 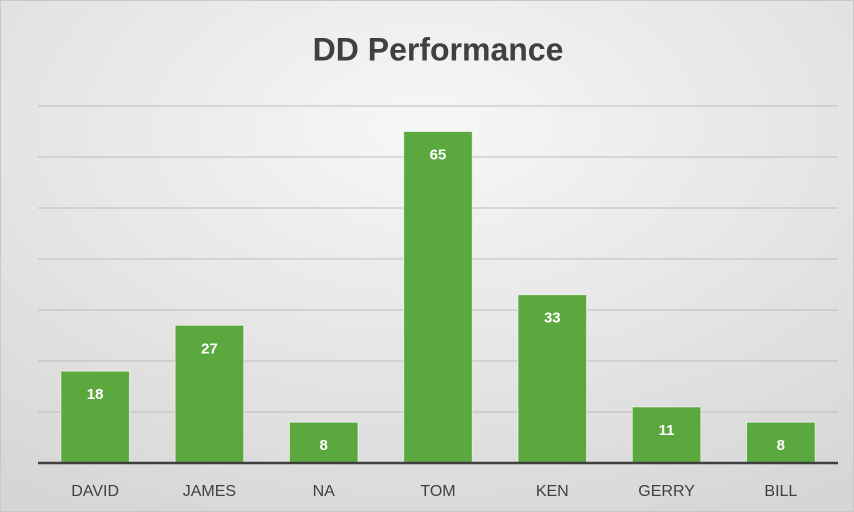 I want to click on x-tick-label: BILL, so click(x=780, y=491).